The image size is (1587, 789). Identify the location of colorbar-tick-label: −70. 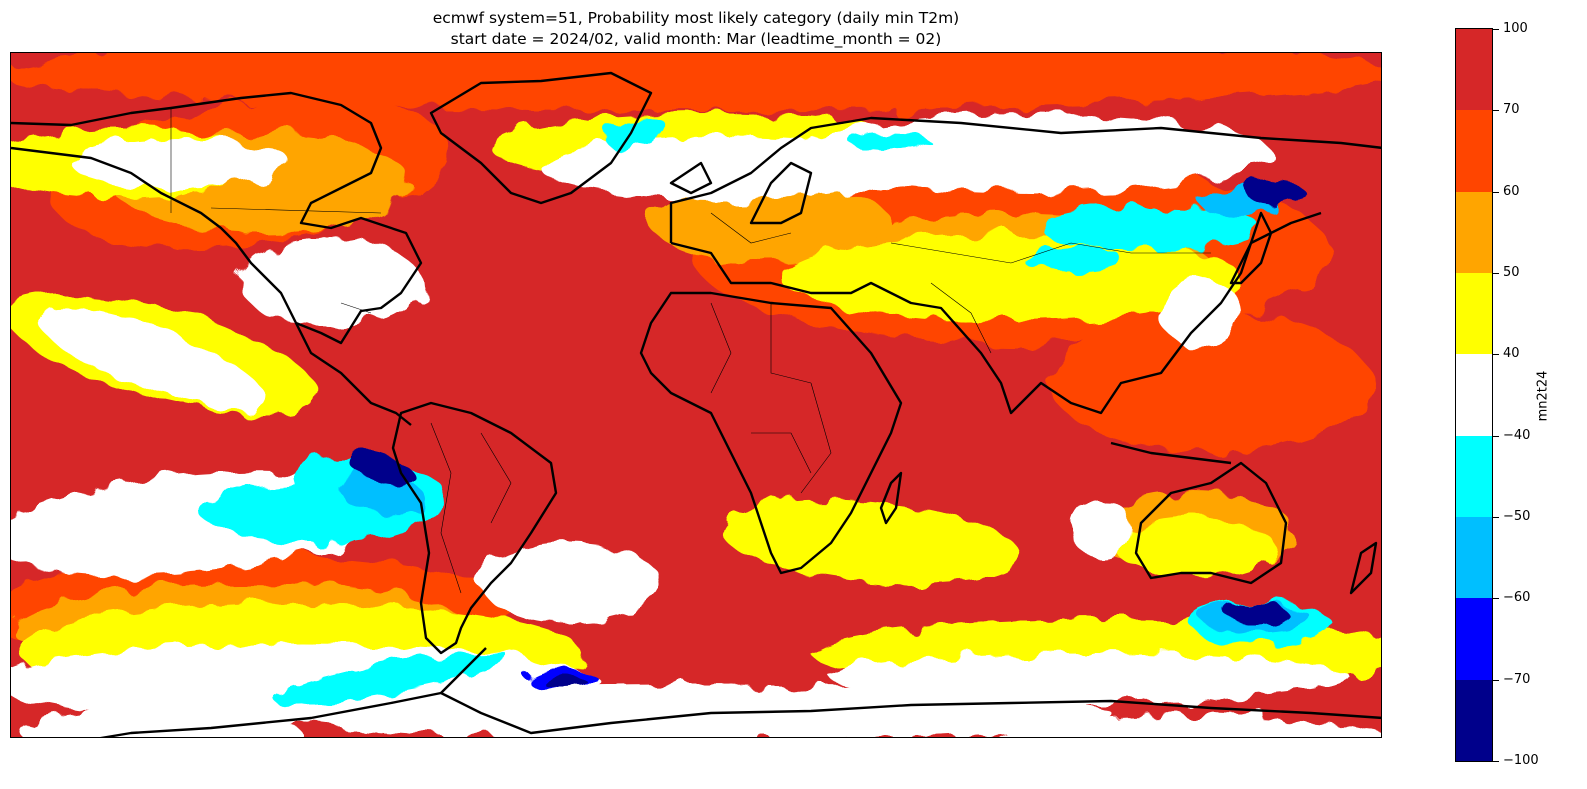
(1517, 679).